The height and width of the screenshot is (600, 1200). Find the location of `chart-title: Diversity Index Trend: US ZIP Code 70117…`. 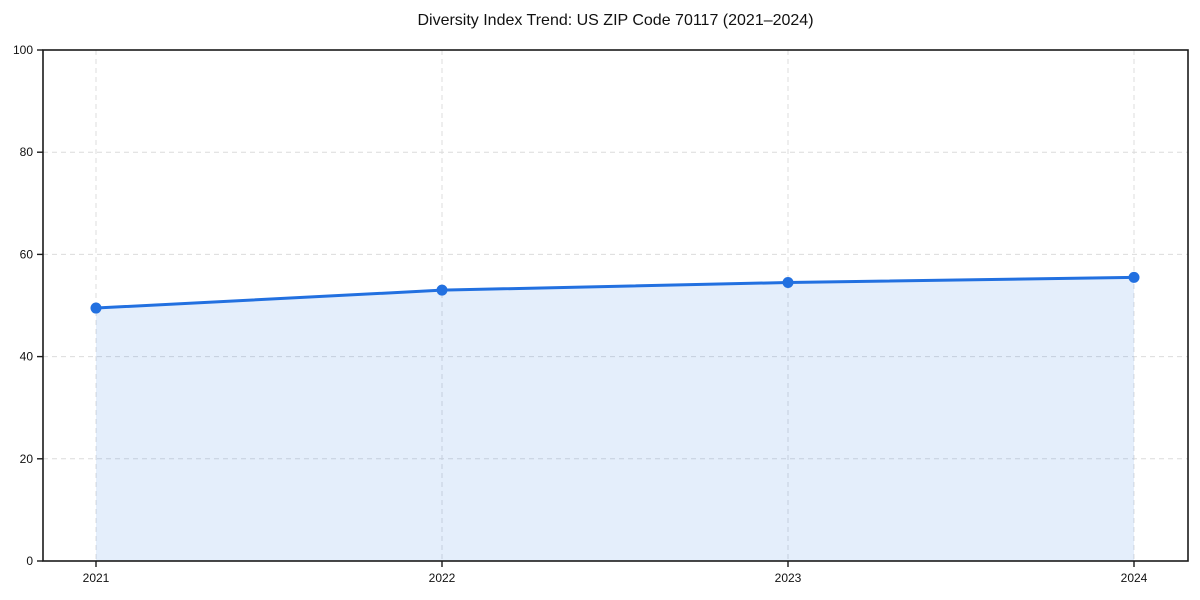

chart-title: Diversity Index Trend: US ZIP Code 70117… is located at coordinates (615, 20).